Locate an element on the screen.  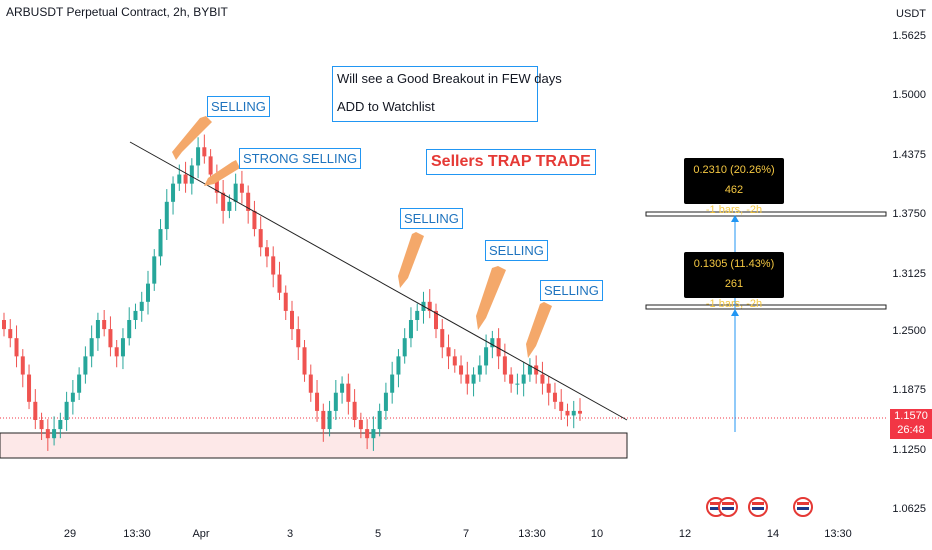
price-label: 1.1250 is located at coordinates (909, 450).